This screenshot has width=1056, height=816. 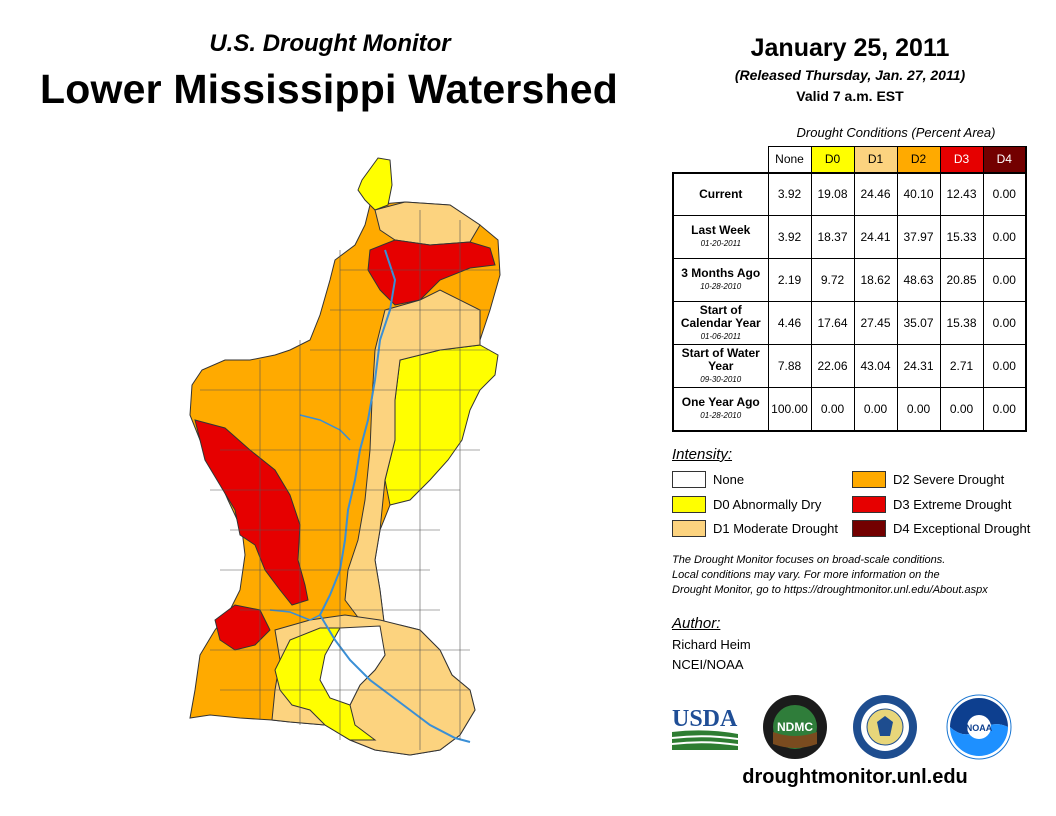 I want to click on region-none, so click(x=352, y=665).